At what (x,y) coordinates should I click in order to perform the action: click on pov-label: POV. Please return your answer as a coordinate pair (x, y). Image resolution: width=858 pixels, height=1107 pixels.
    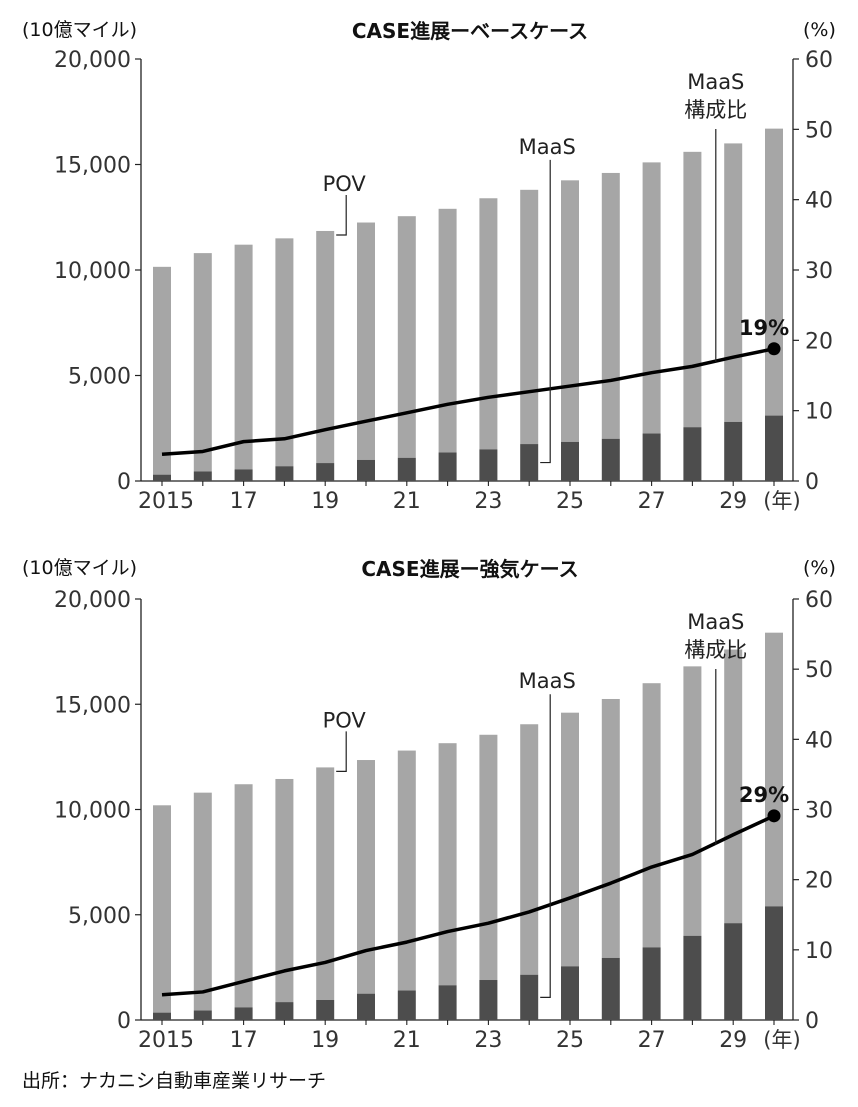
    Looking at the image, I should click on (345, 184).